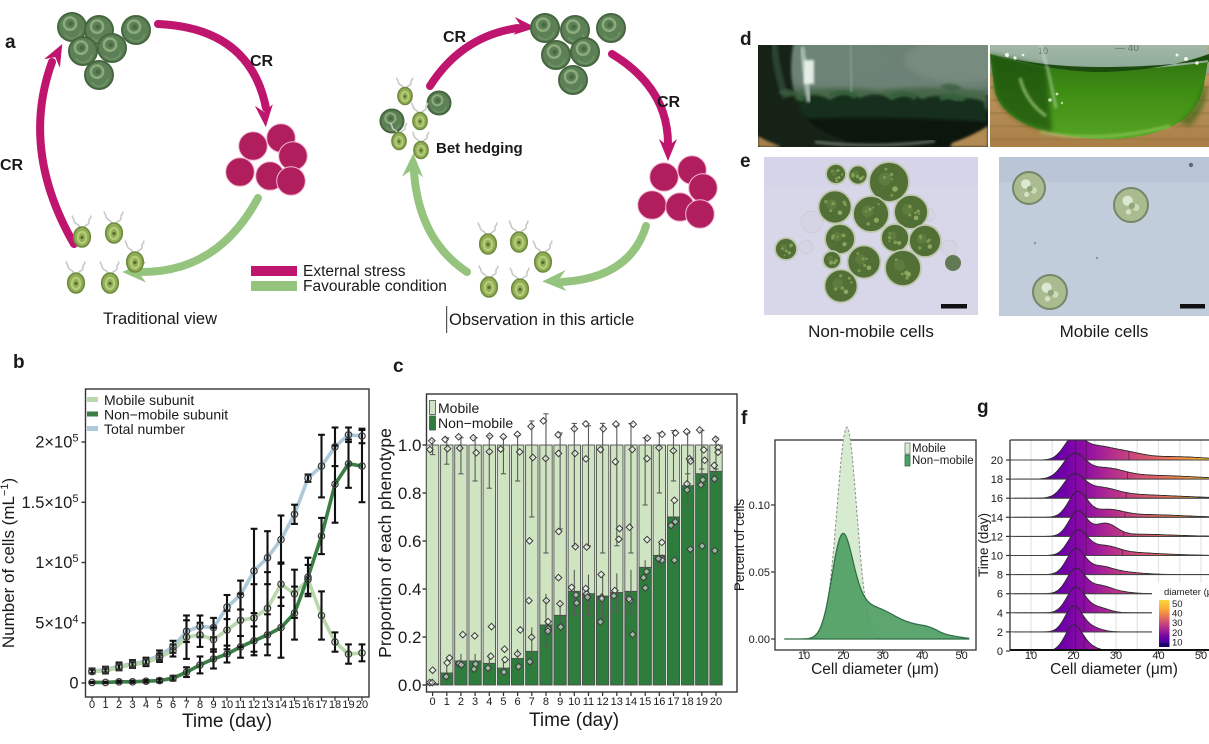 This screenshot has height=744, width=1209. Describe the element at coordinates (410, 493) in the screenshot. I see `svg-text: 0.8` at that location.